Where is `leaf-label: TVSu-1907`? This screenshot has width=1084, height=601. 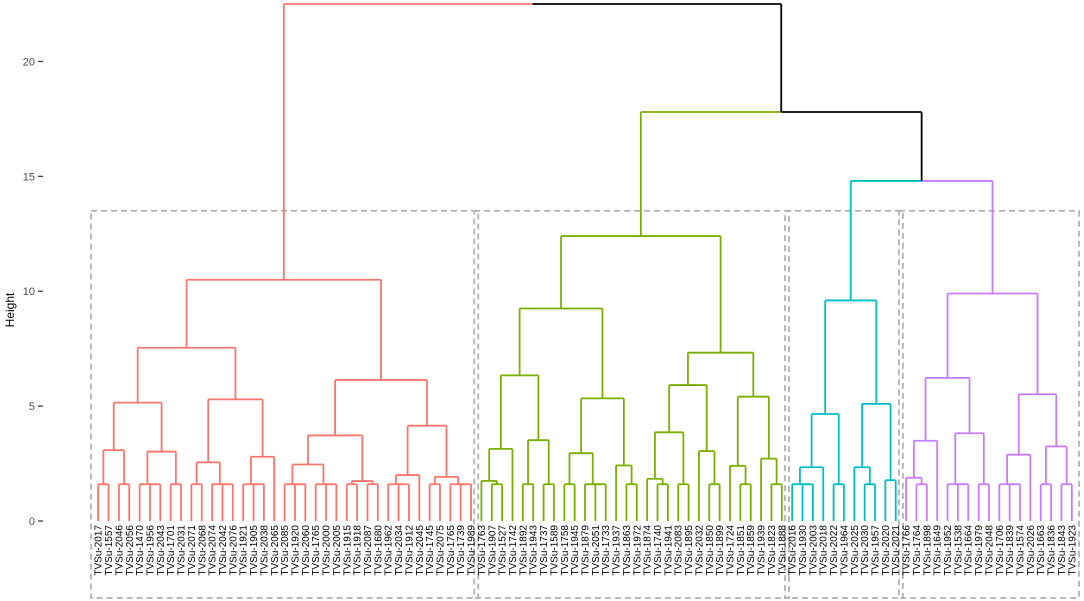
leaf-label: TVSu-1907 is located at coordinates (492, 550).